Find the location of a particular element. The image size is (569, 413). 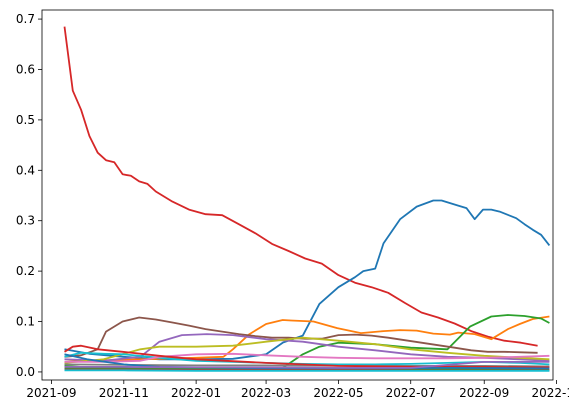

x-tick-label: 2022-03 is located at coordinates (266, 393).